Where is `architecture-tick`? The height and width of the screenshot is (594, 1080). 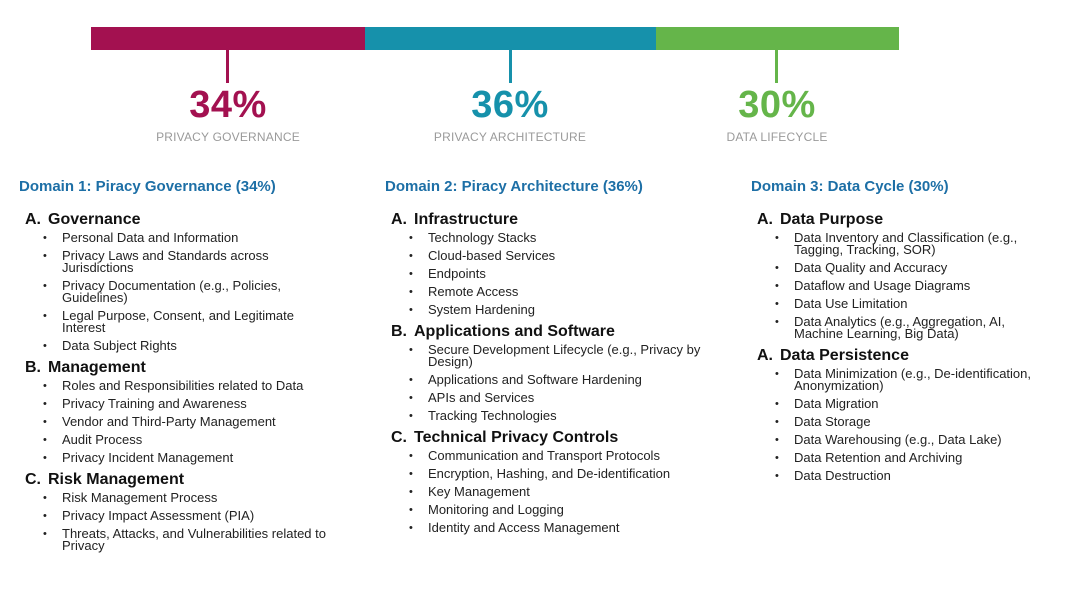
architecture-tick is located at coordinates (510, 66).